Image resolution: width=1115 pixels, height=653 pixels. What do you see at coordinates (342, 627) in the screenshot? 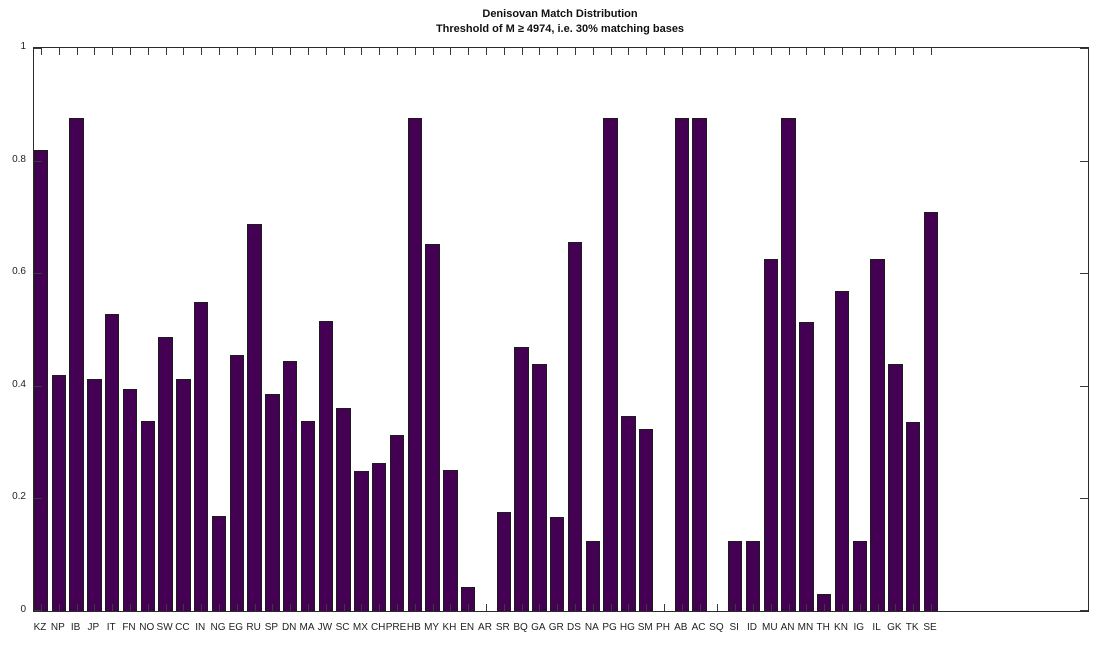
I see `x-tick-label-SC: SC` at bounding box center [342, 627].